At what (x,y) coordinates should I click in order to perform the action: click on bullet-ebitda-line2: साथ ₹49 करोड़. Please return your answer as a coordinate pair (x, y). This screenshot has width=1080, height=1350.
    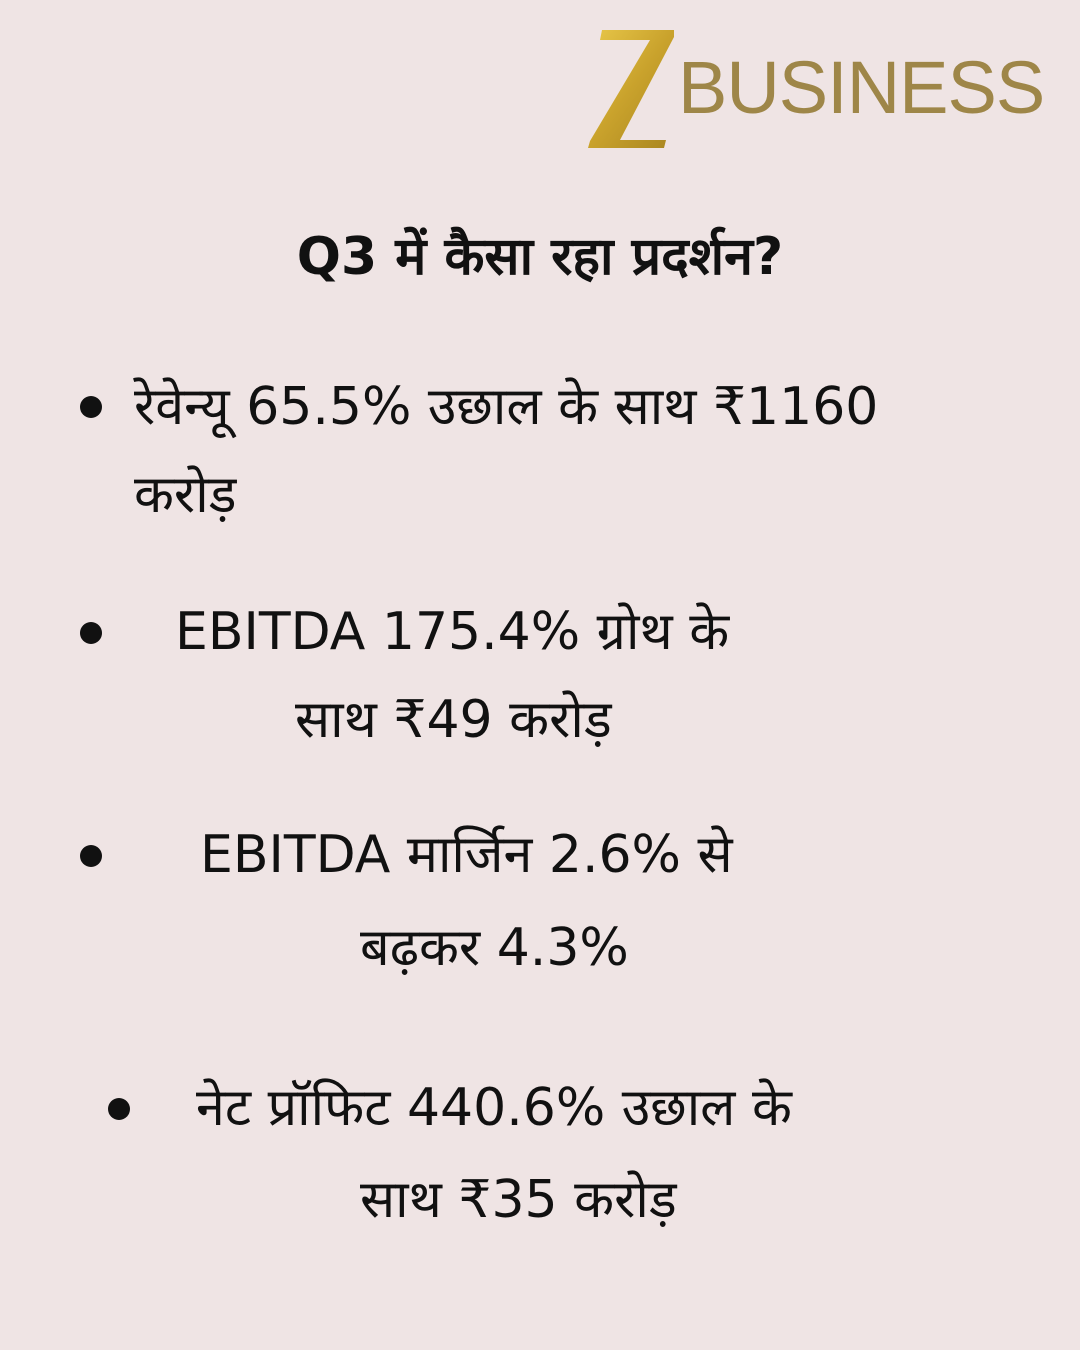
    Looking at the image, I should click on (453, 720).